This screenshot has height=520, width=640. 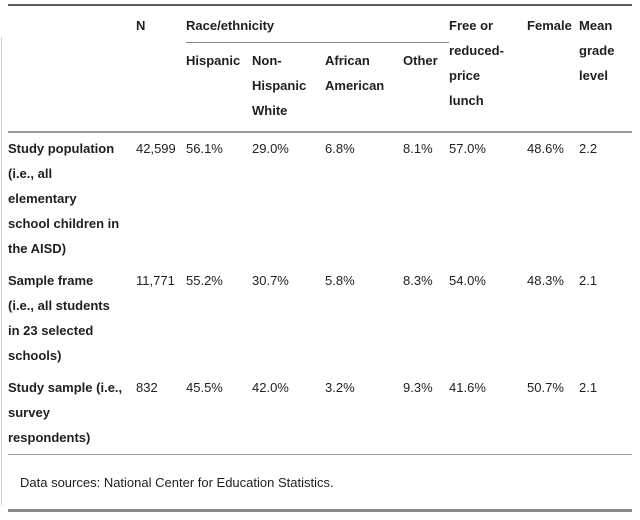 I want to click on row-label-cell: Study sample (i.e., survey respondents), so click(x=65, y=412).